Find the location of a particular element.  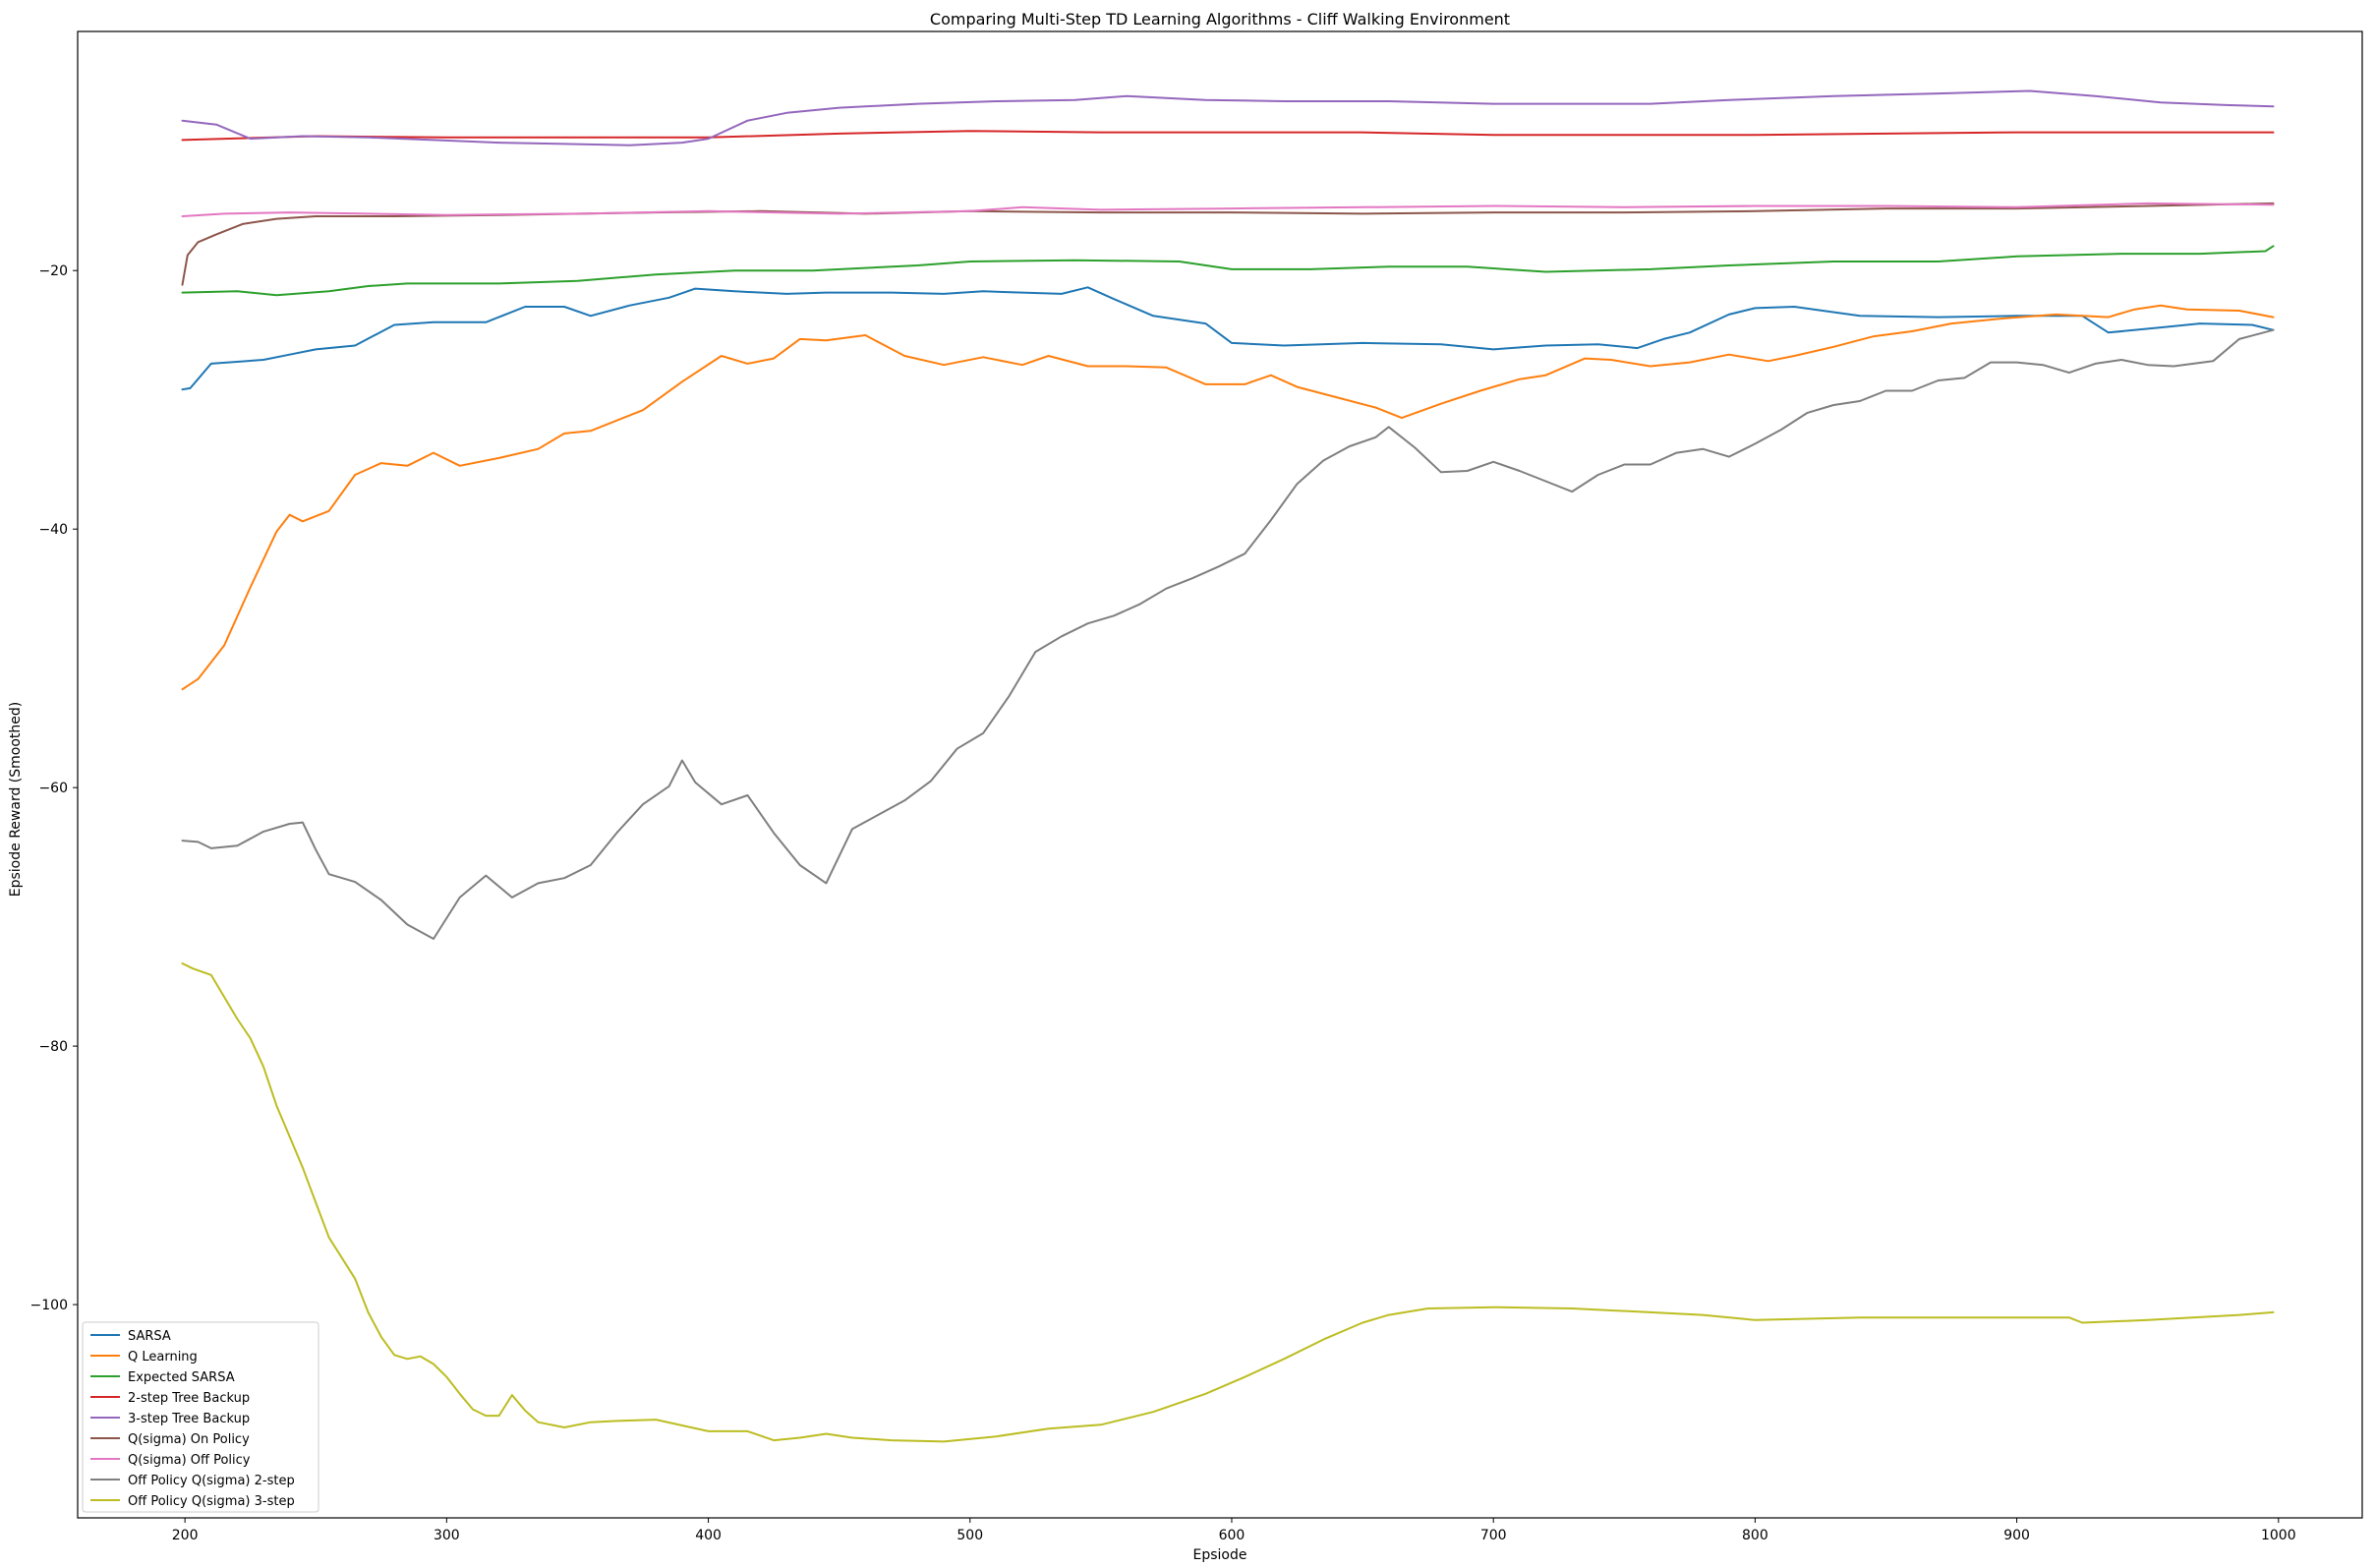

x-axis-ticks: 200 300 400 500 600 700 800 900 1000 is located at coordinates (1234, 1530).